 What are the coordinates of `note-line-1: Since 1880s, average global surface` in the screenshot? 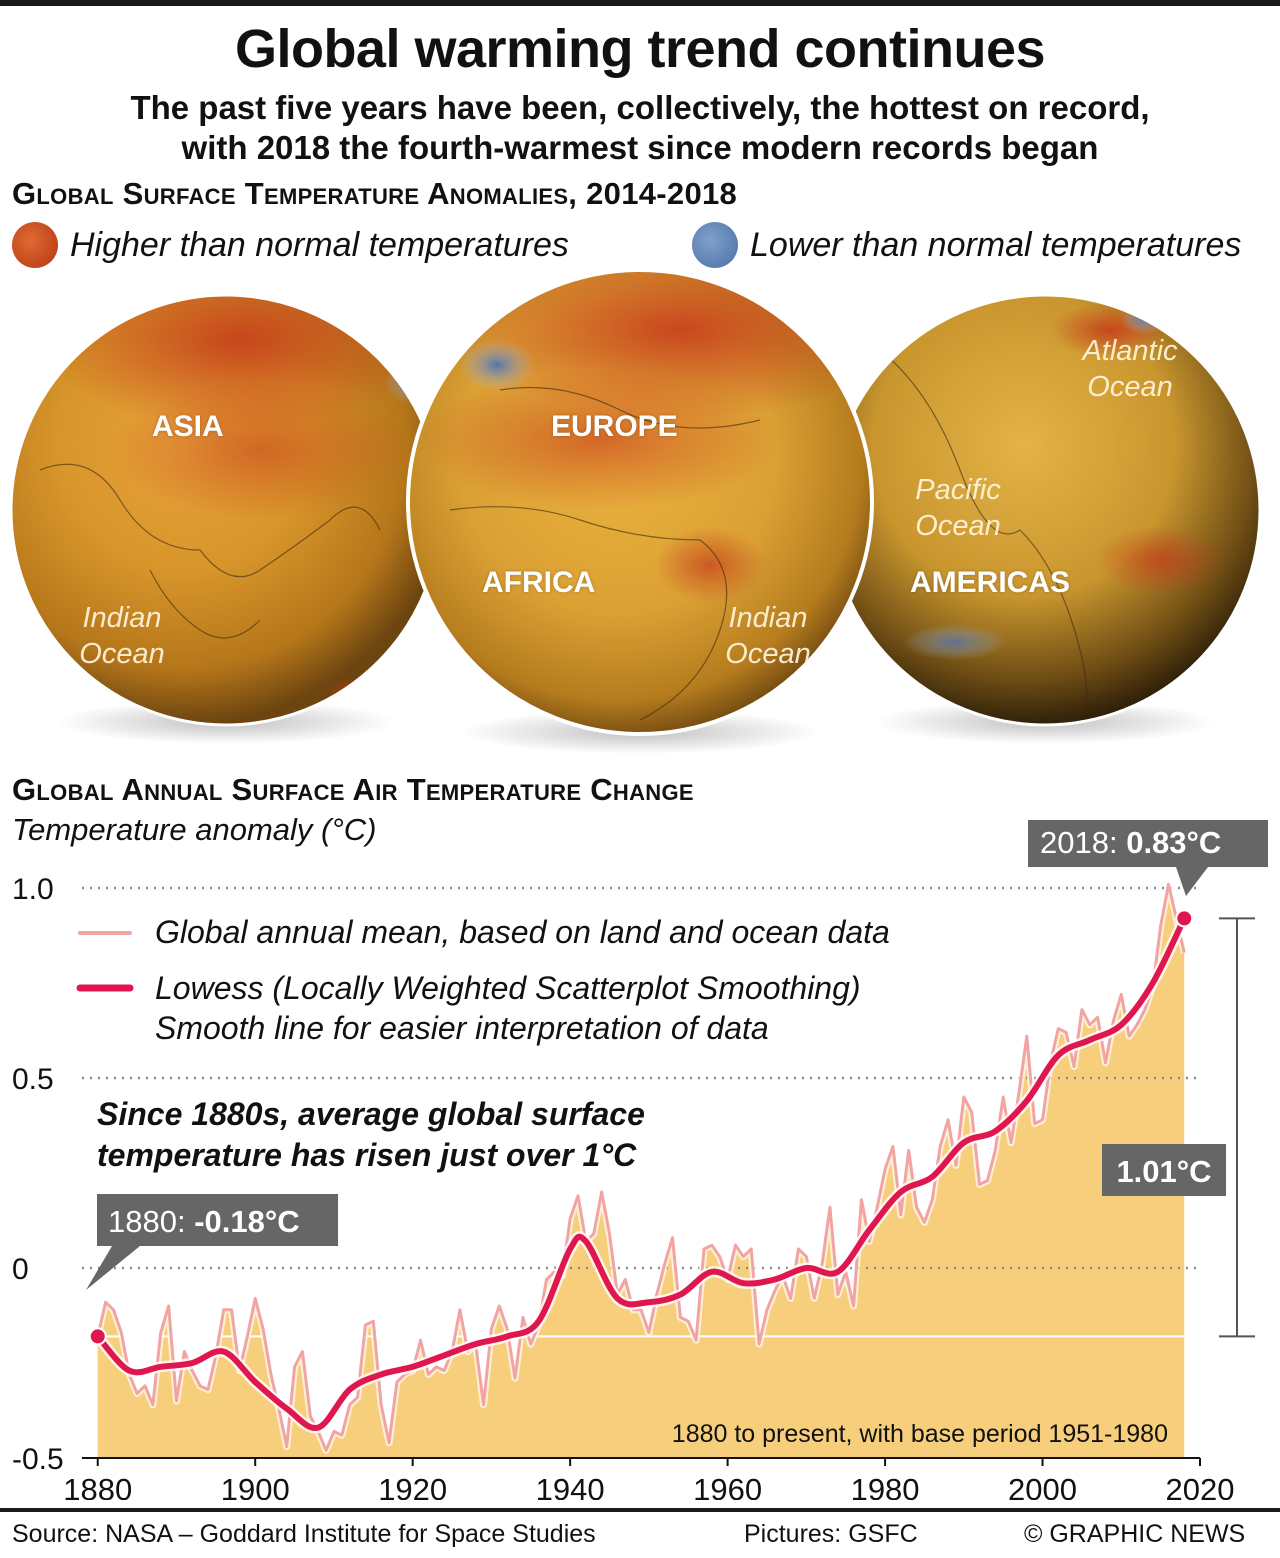 It's located at (371, 1114).